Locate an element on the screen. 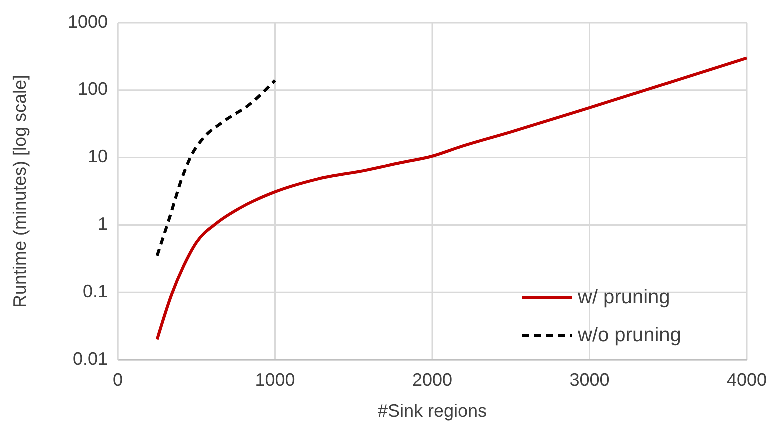  y-tick-label: 100 is located at coordinates (93, 89).